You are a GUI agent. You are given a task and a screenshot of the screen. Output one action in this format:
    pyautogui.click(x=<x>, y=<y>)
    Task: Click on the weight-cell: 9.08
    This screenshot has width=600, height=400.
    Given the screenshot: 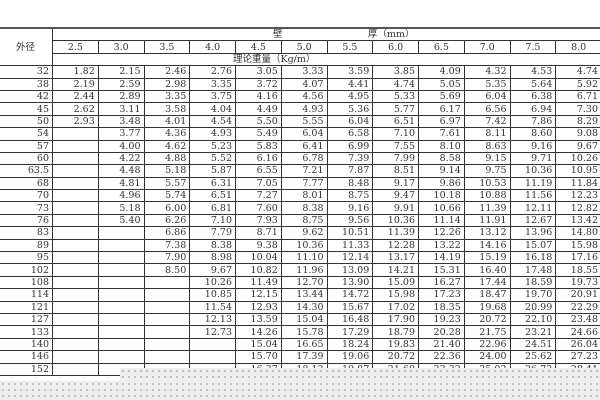 What is the action you would take?
    pyautogui.click(x=577, y=134)
    